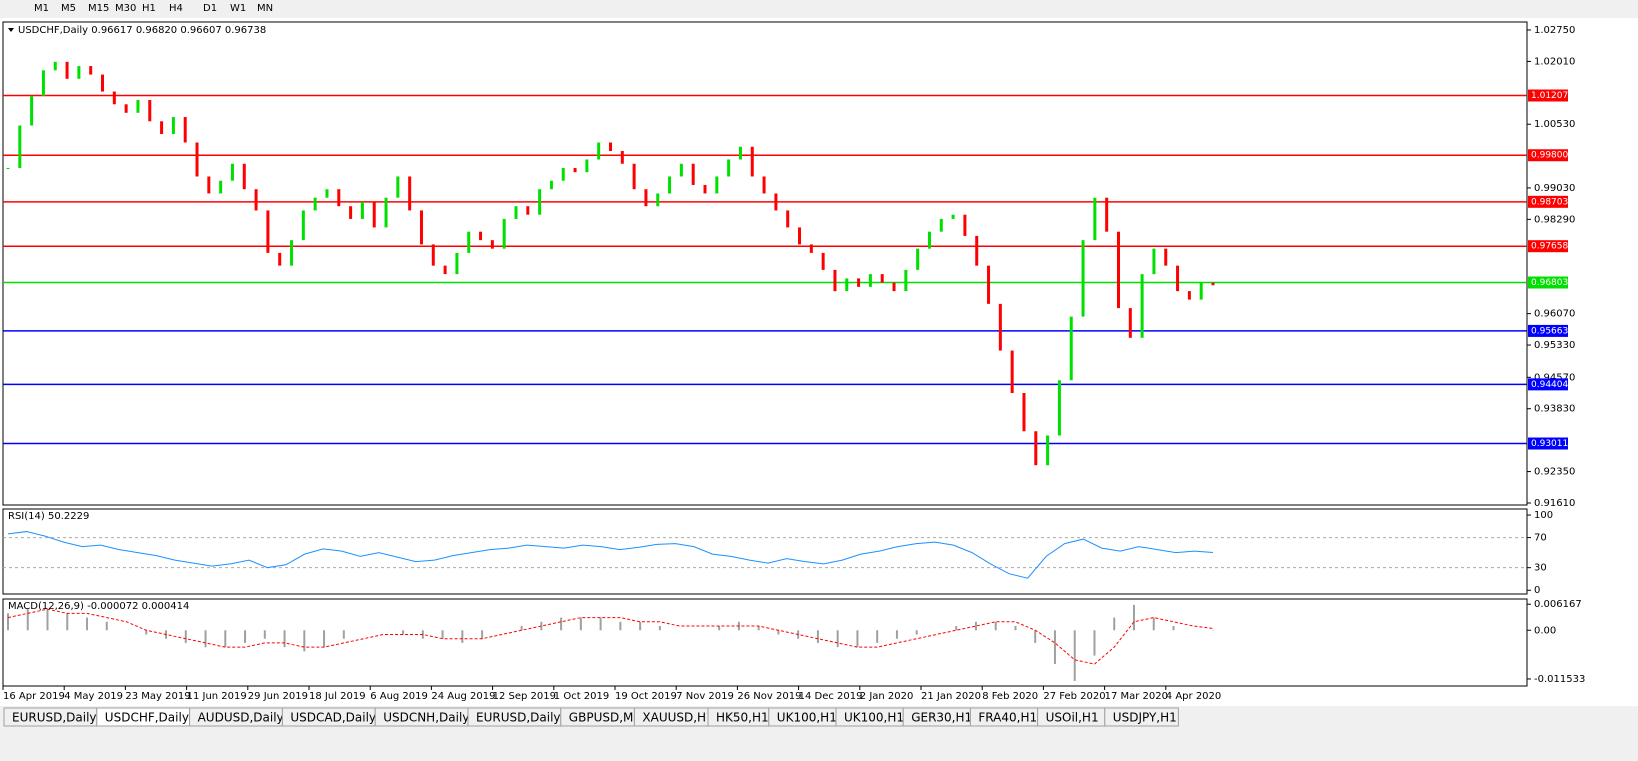 The width and height of the screenshot is (1638, 761). What do you see at coordinates (1554, 219) in the screenshot?
I see `y-tick-label: 0.98290` at bounding box center [1554, 219].